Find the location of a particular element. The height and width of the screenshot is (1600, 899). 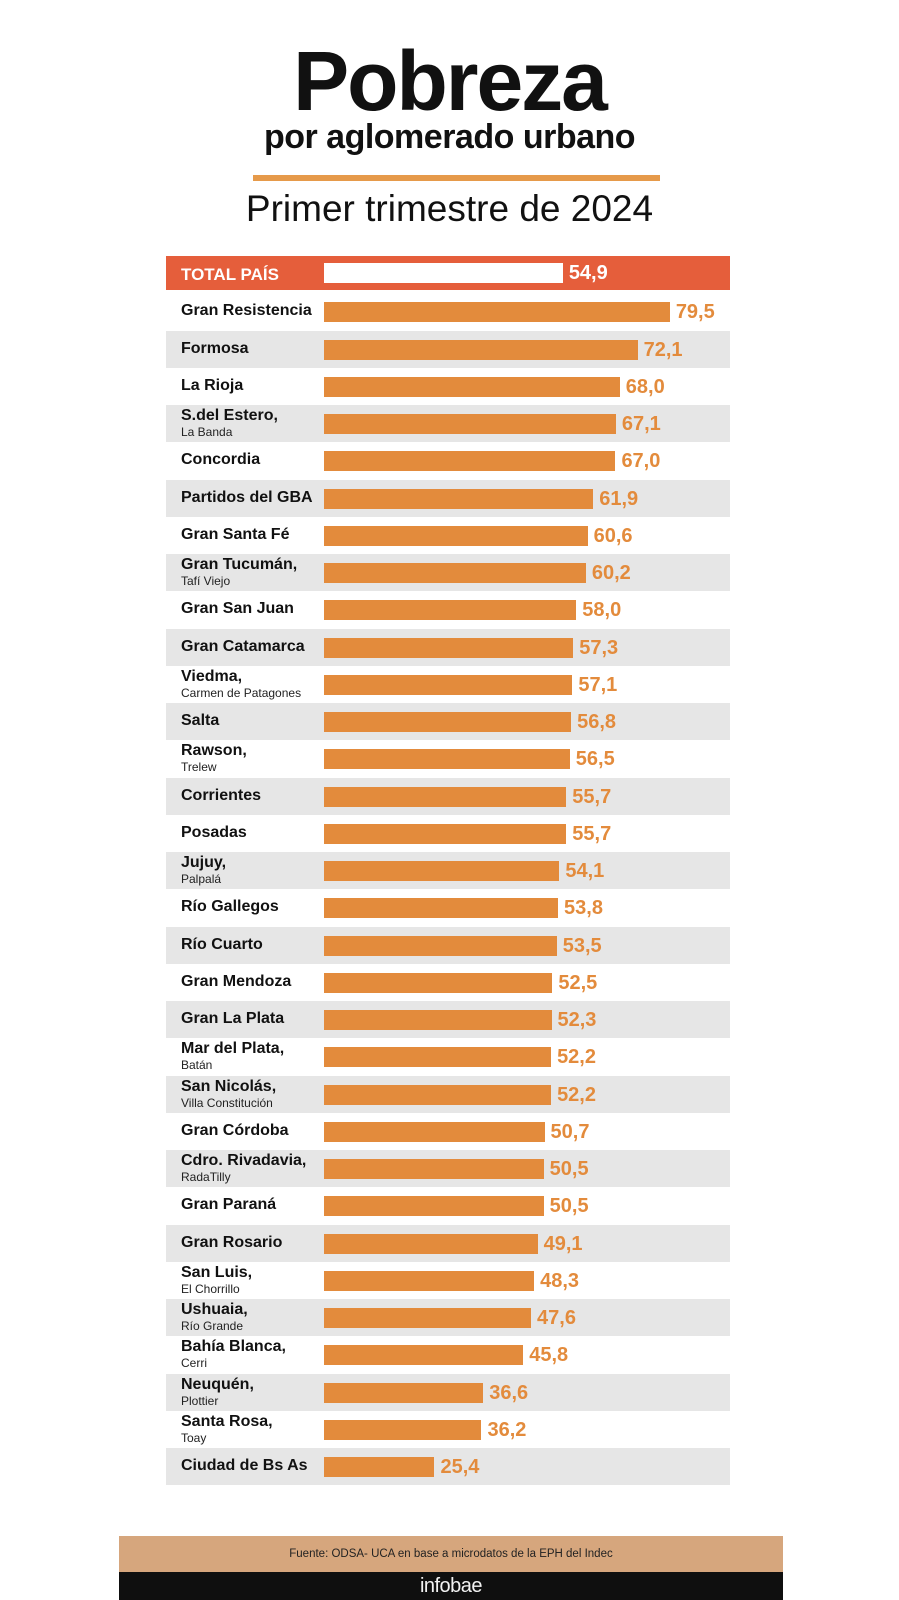

row-label: Río Cuarto is located at coordinates (222, 944).